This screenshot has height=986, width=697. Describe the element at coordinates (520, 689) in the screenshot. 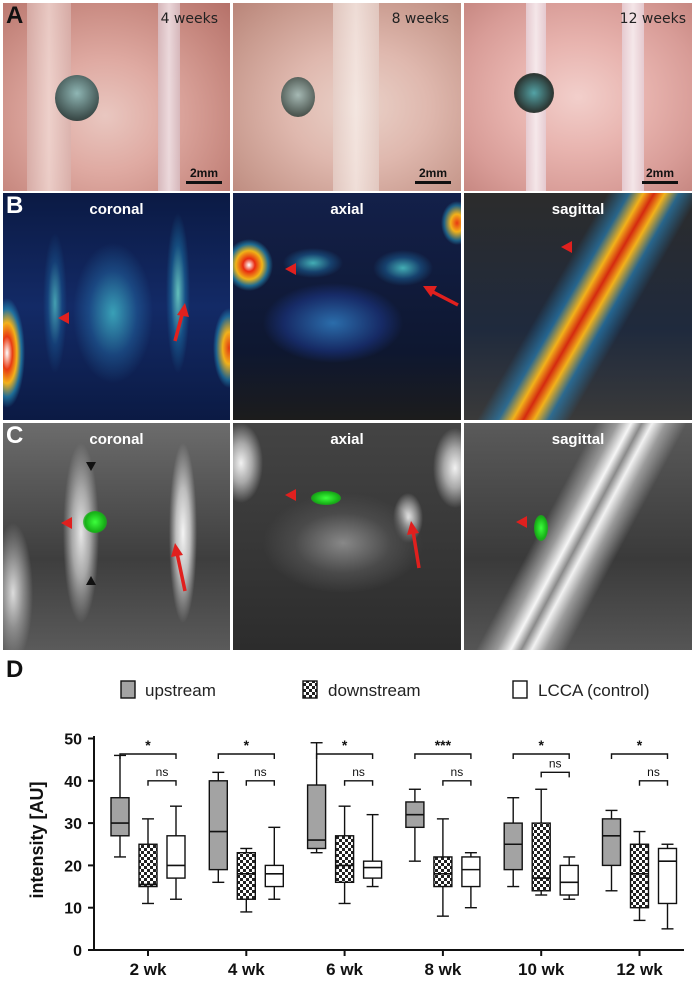

I see `legend-swatch-control` at that location.